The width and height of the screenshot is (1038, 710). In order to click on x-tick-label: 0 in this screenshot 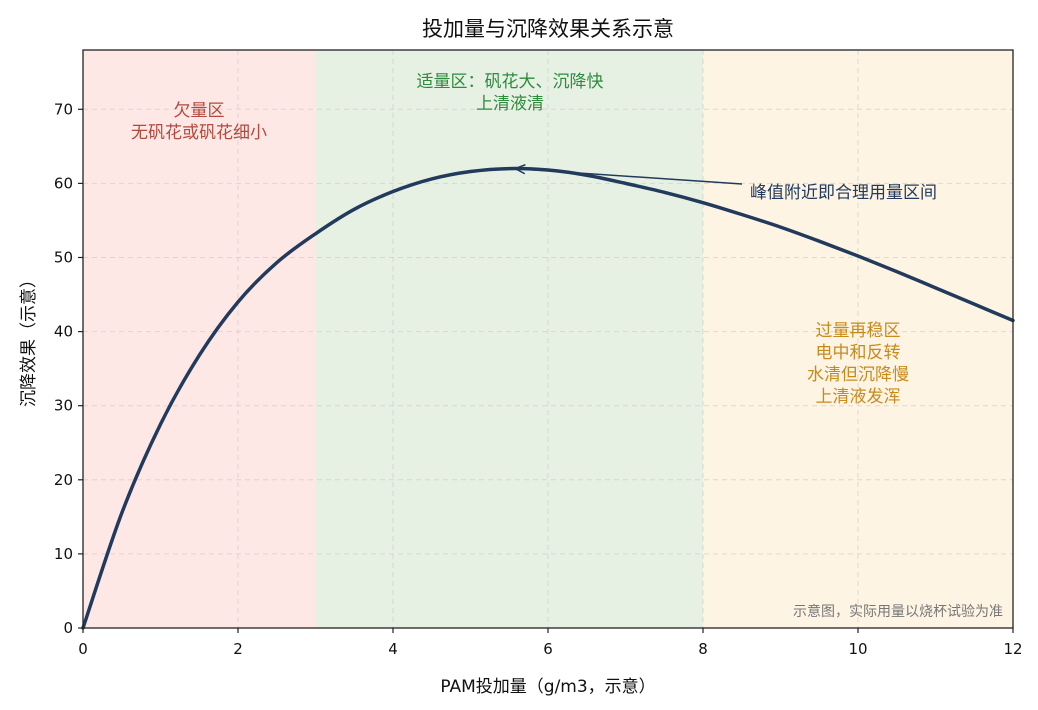, I will do `click(83, 649)`.